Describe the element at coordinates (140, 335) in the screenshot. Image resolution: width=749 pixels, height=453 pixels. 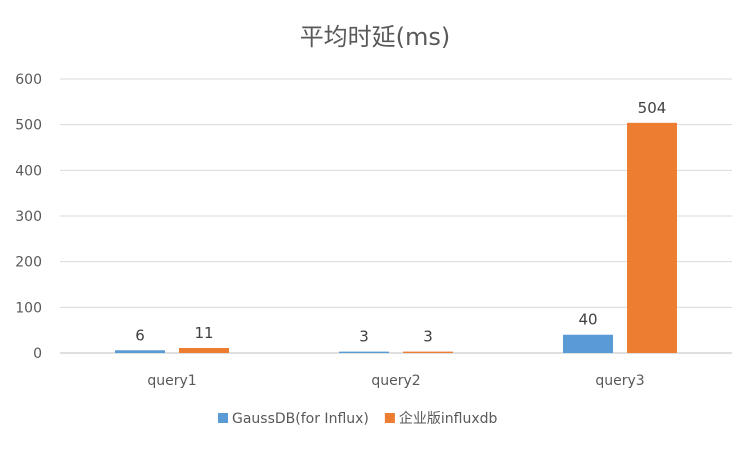
I see `data-label: 6` at that location.